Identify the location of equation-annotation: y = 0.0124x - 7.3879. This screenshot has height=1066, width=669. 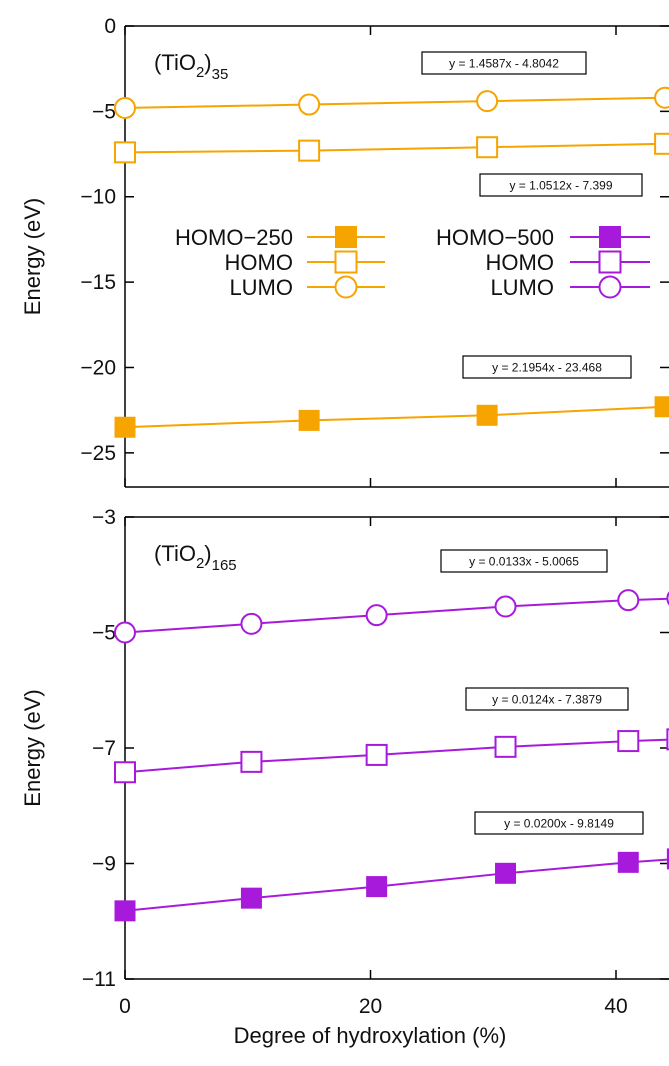
(547, 699).